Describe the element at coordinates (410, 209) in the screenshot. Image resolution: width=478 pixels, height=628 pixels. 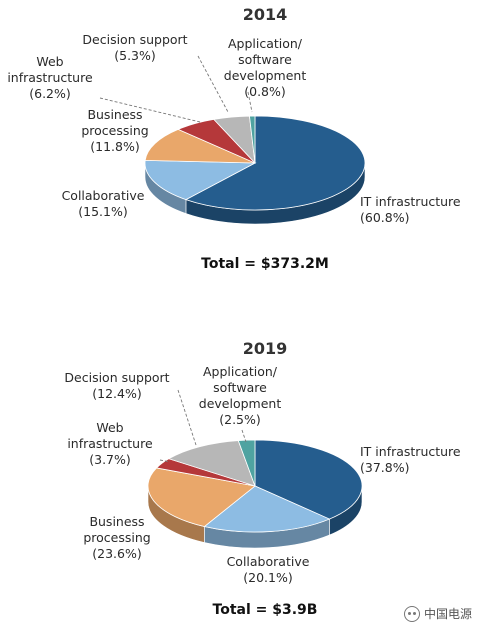
I see `slice-label: IT infrastructure (60.8%)` at that location.